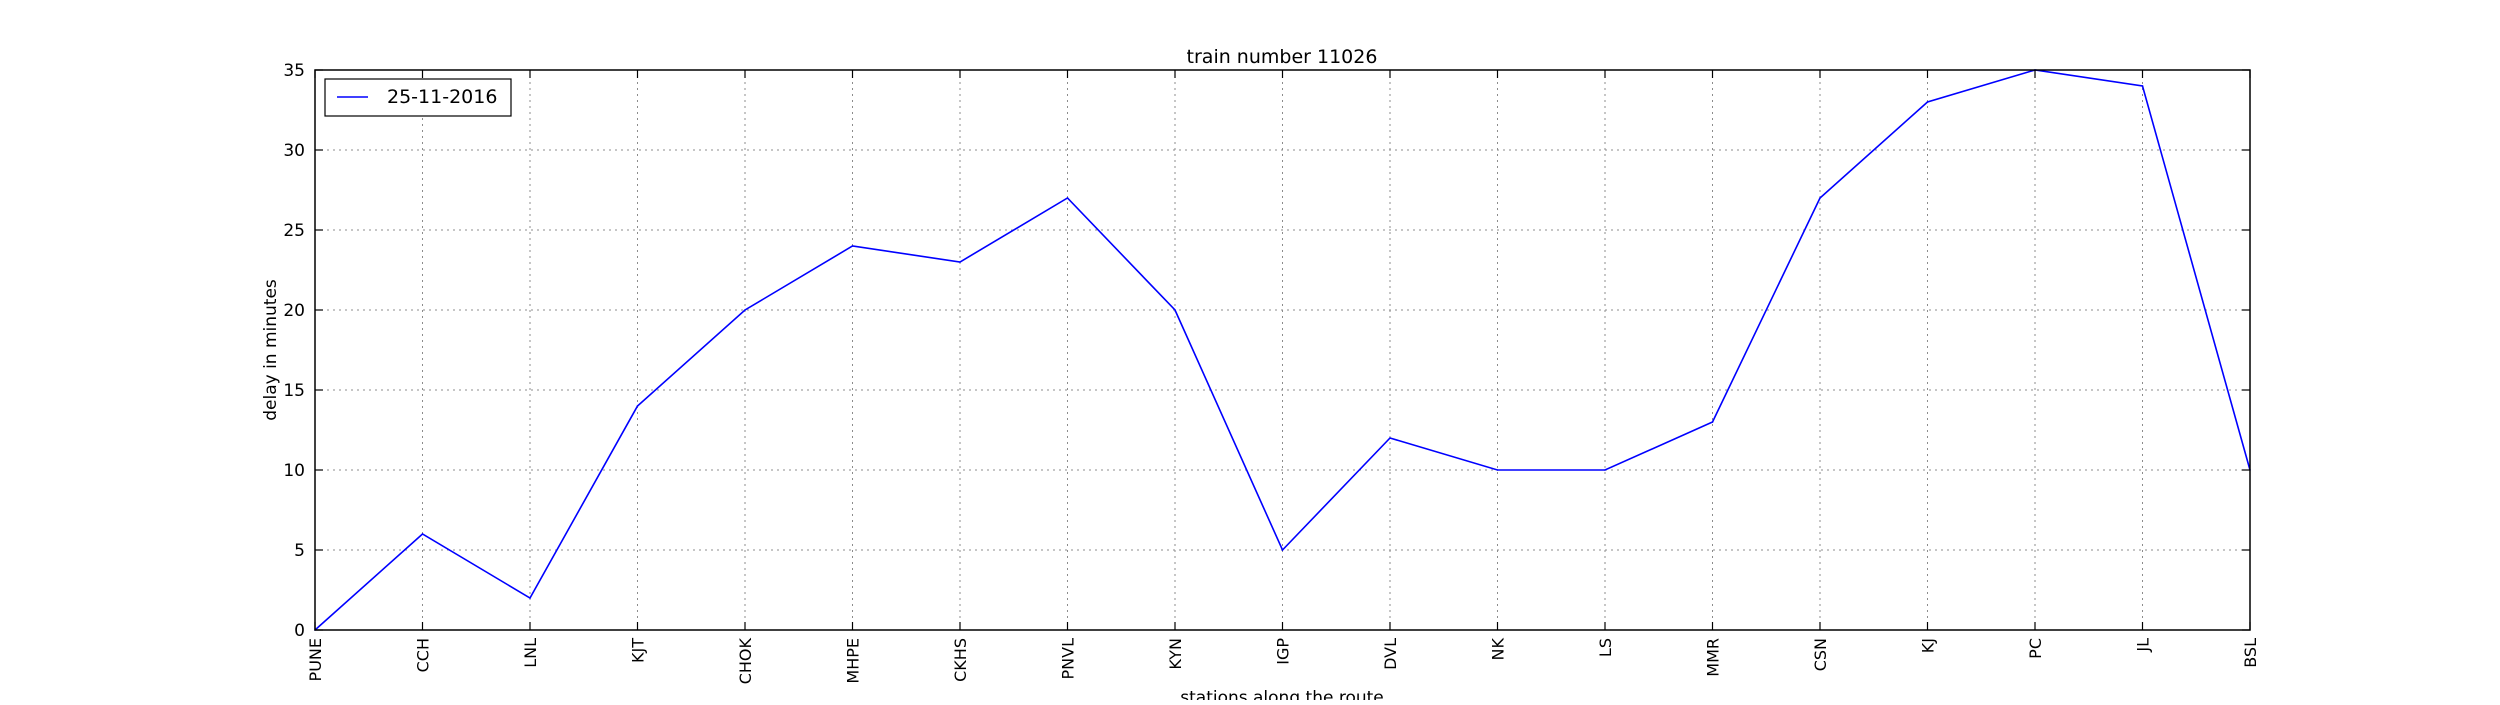 The image size is (2500, 705). Describe the element at coordinates (1282, 694) in the screenshot. I see `x-axis-label: stations along the route` at that location.